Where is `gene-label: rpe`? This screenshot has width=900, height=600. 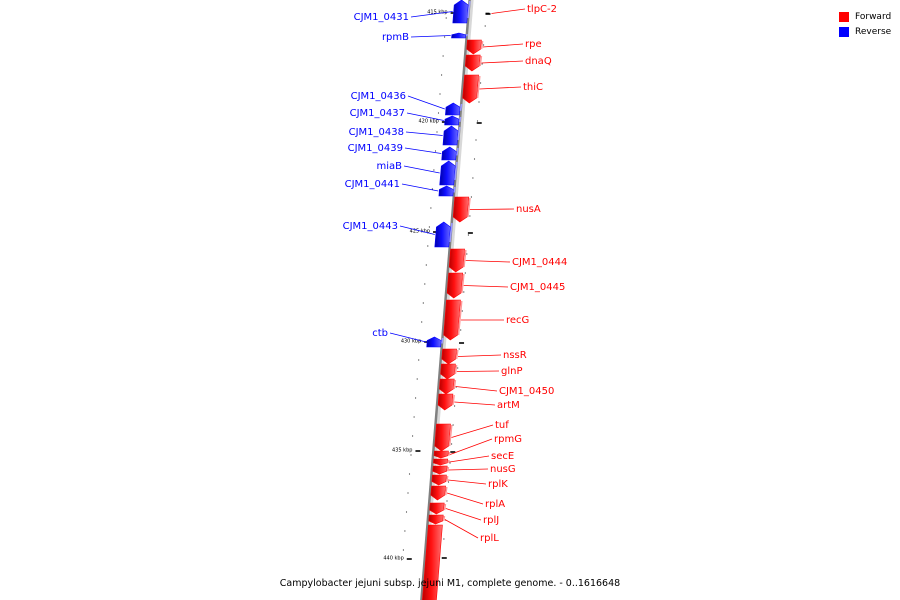
gene-label: rpe is located at coordinates (533, 44).